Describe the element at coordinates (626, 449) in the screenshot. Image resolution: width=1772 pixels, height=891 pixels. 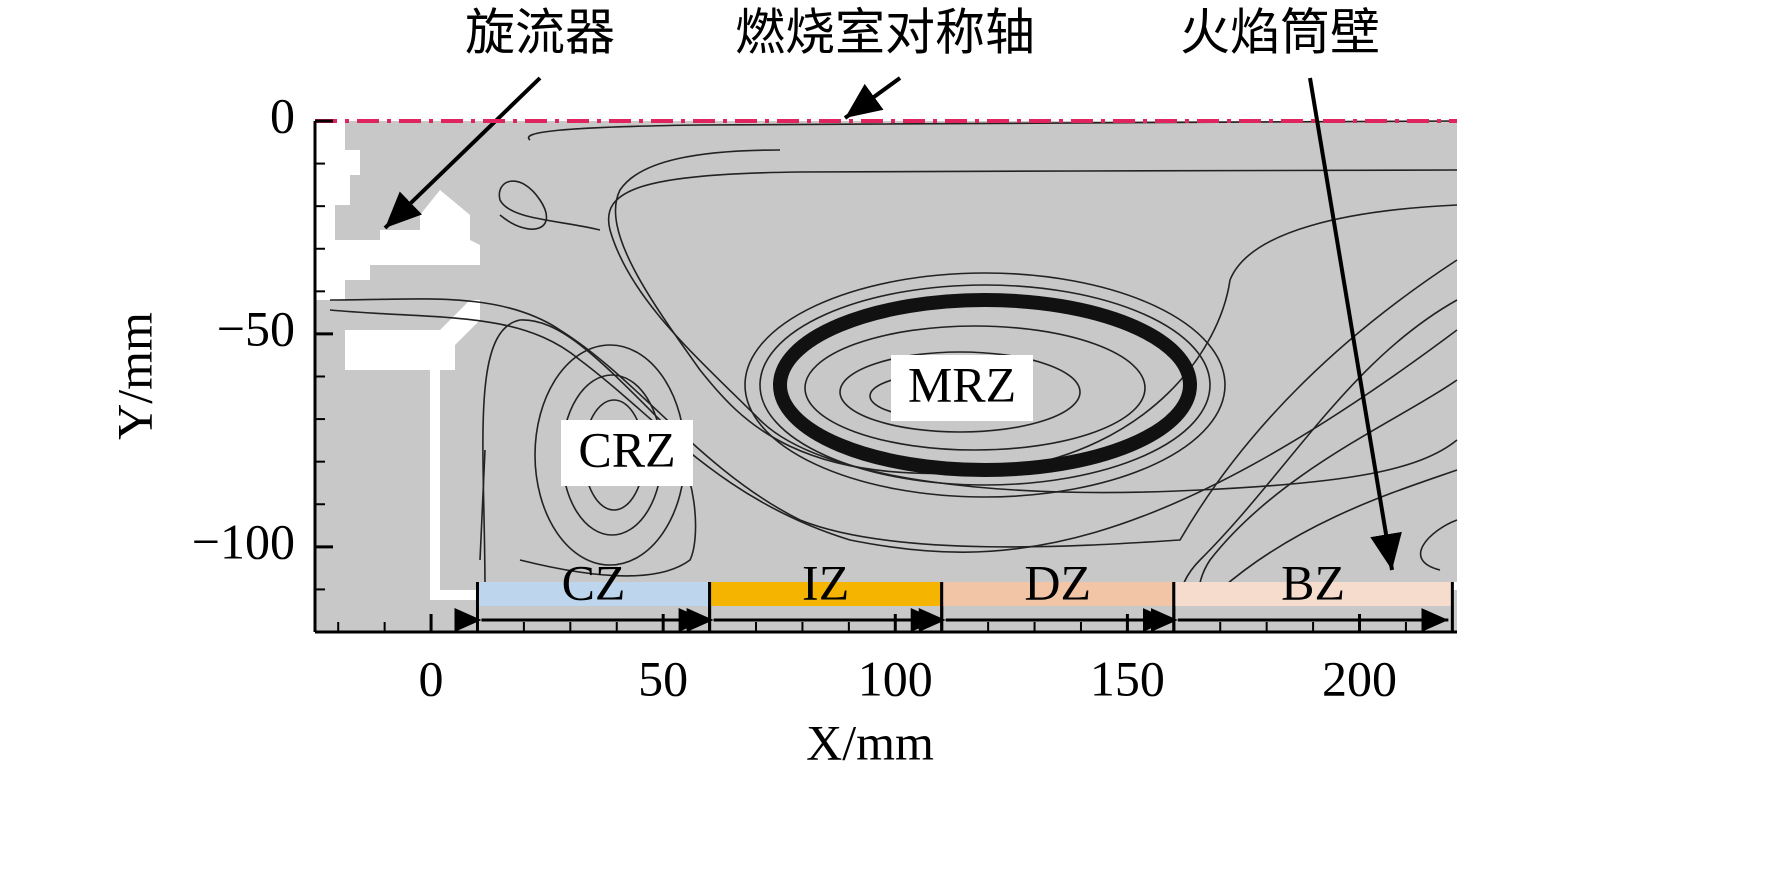
I see `region-label: CRZ` at that location.